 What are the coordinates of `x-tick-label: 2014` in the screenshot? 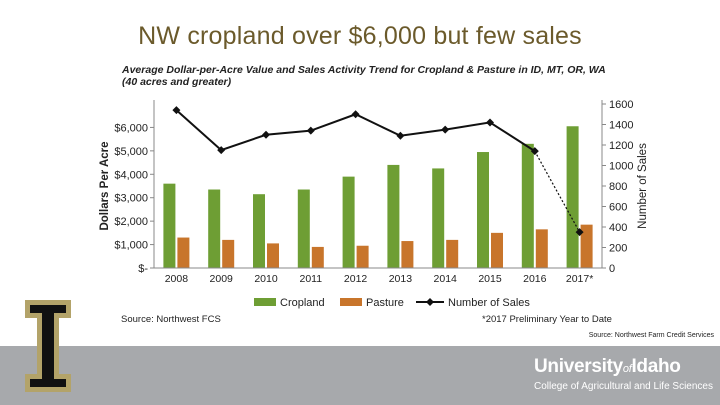 It's located at (446, 279).